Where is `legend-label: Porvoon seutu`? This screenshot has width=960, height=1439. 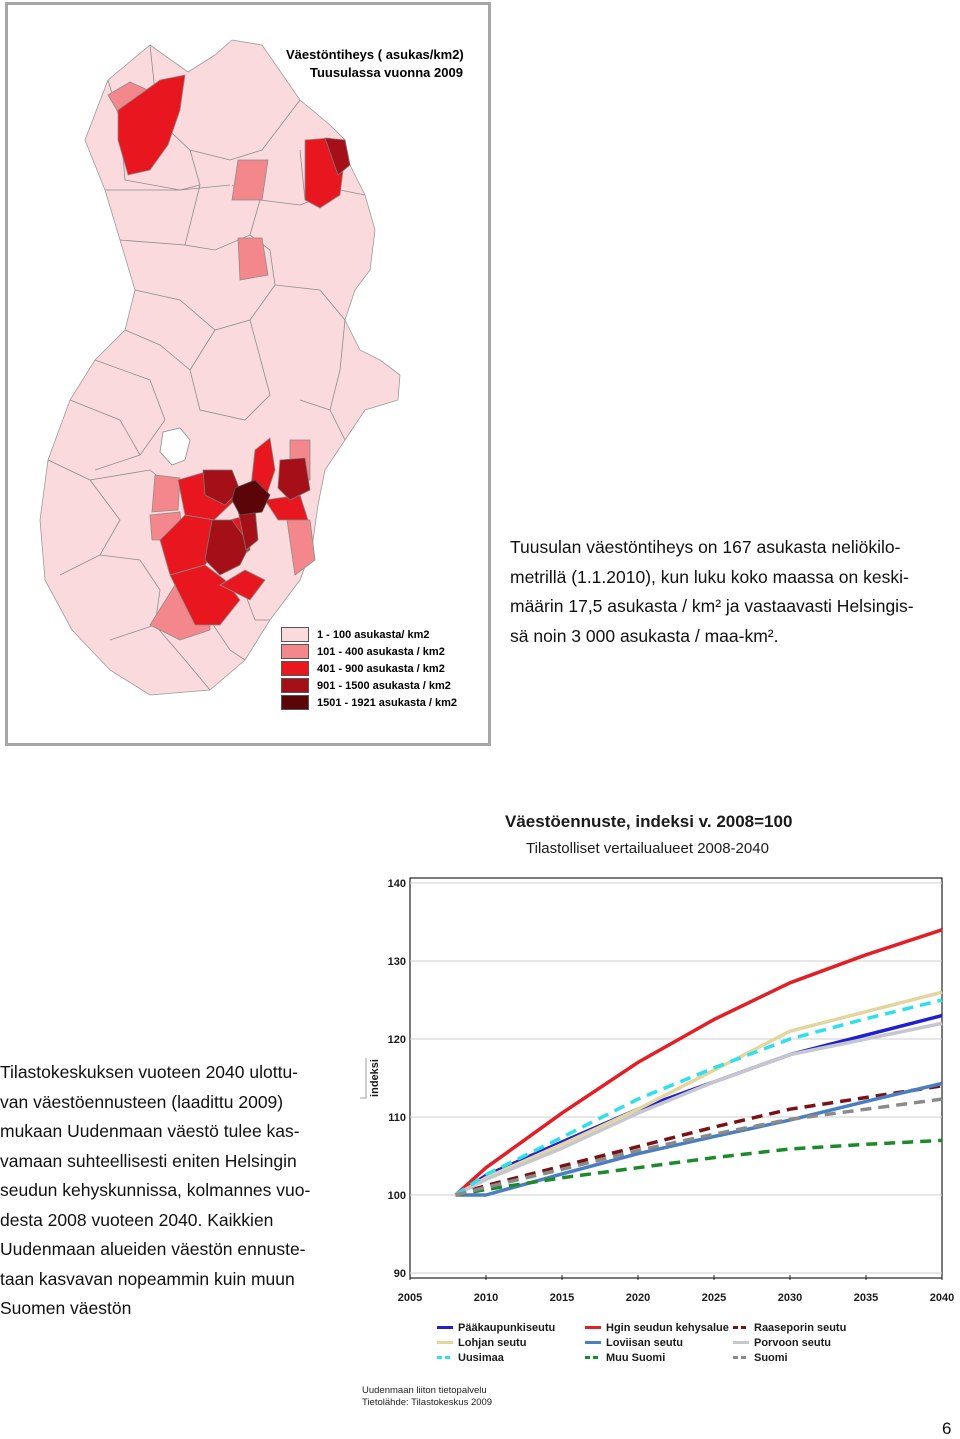 legend-label: Porvoon seutu is located at coordinates (793, 1342).